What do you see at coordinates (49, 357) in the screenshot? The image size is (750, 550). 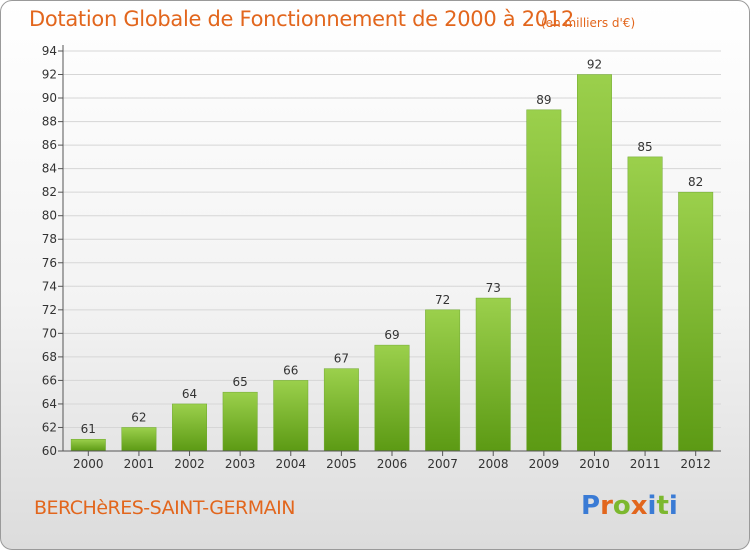 I see `y-tick-label: 68` at bounding box center [49, 357].